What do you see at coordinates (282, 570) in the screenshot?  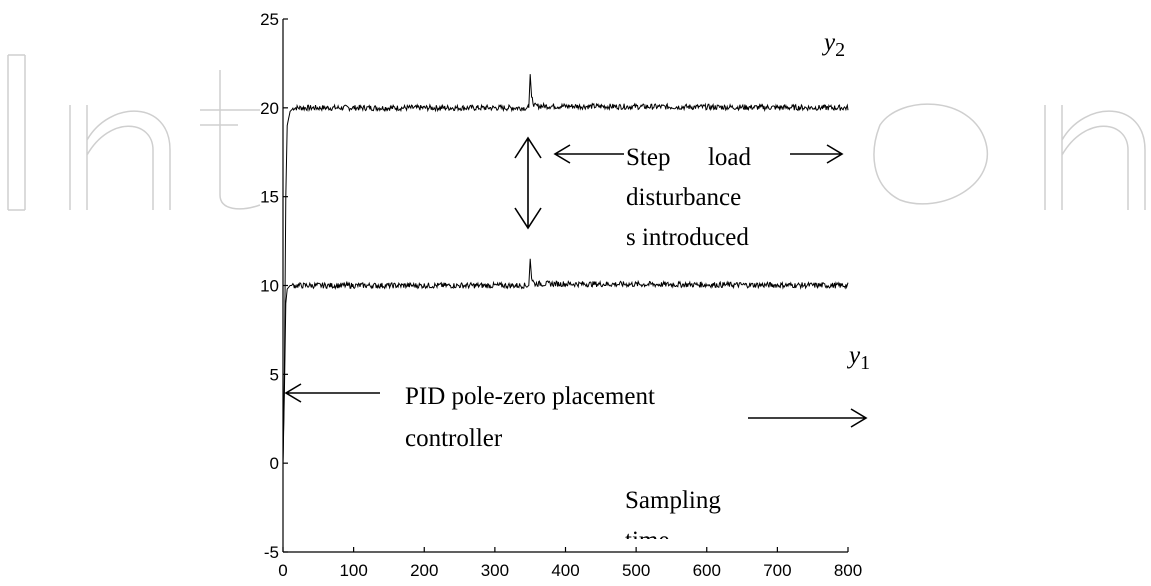 I see `x-tick-label: 0` at bounding box center [282, 570].